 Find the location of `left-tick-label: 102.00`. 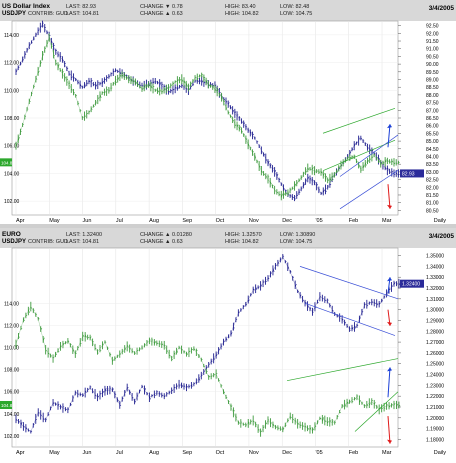

left-tick-label: 102.00 is located at coordinates (12, 202).